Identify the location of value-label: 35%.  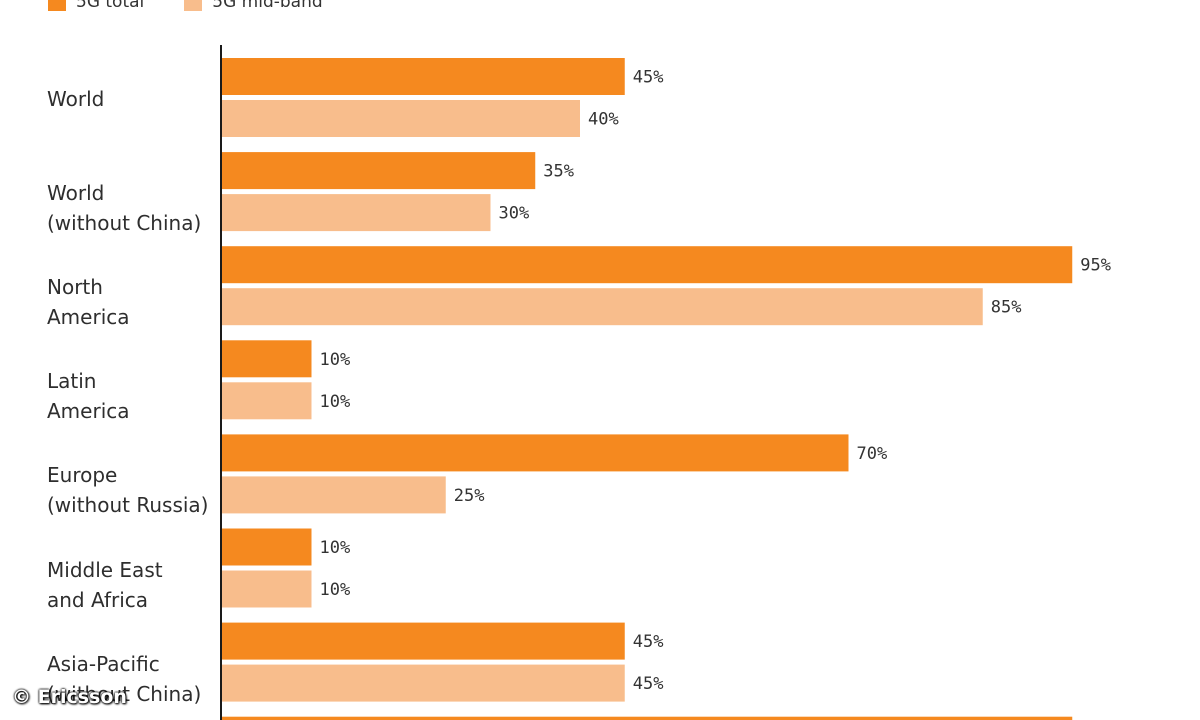
(558, 172).